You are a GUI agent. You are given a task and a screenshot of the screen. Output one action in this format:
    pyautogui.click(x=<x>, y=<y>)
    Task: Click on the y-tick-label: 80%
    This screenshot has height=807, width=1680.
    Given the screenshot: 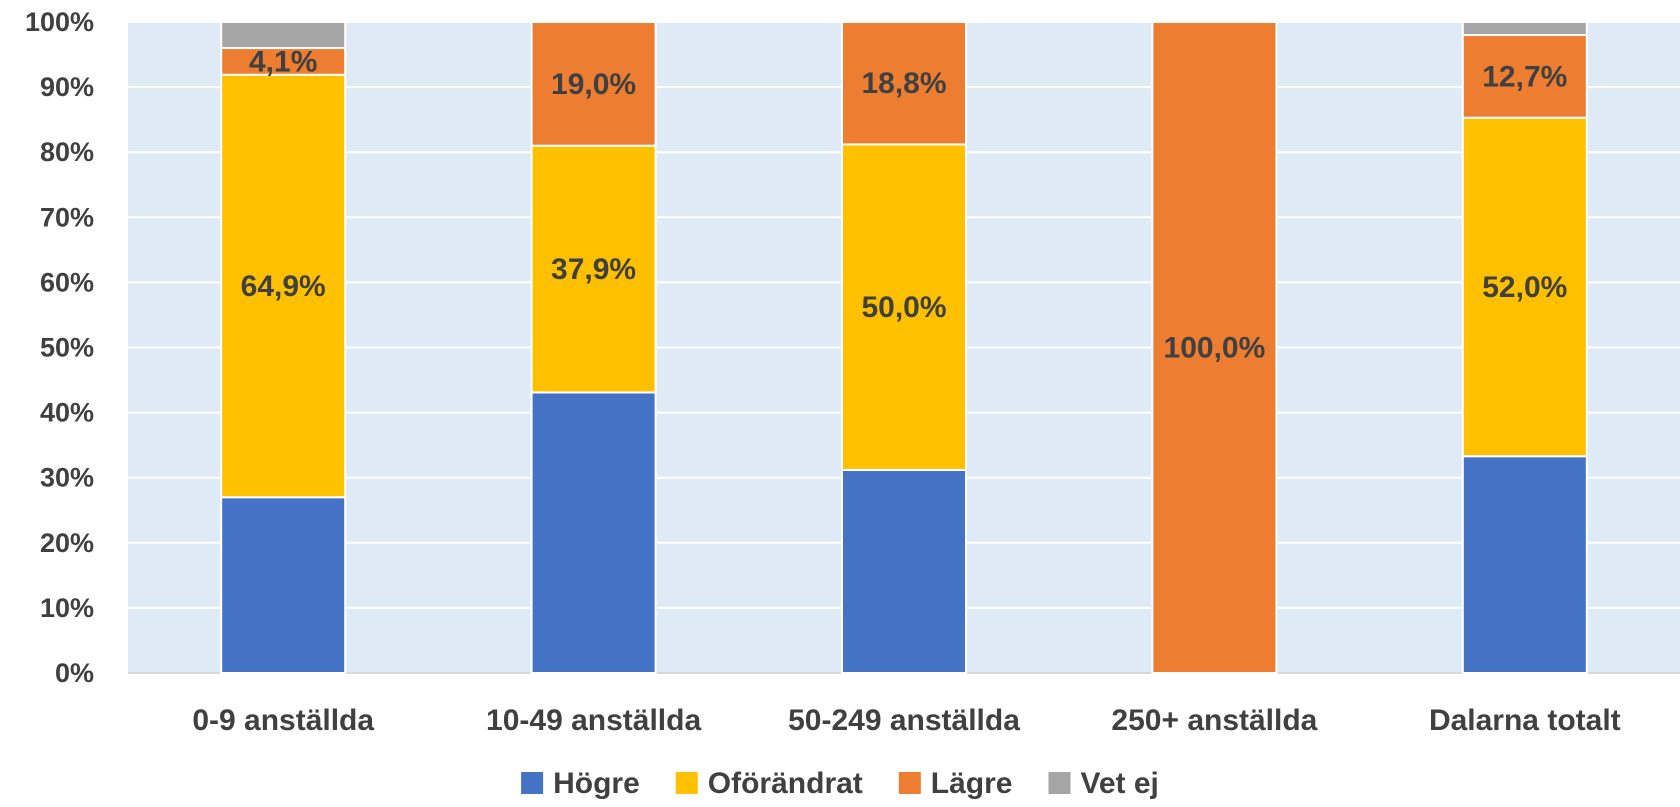 What is the action you would take?
    pyautogui.click(x=67, y=152)
    